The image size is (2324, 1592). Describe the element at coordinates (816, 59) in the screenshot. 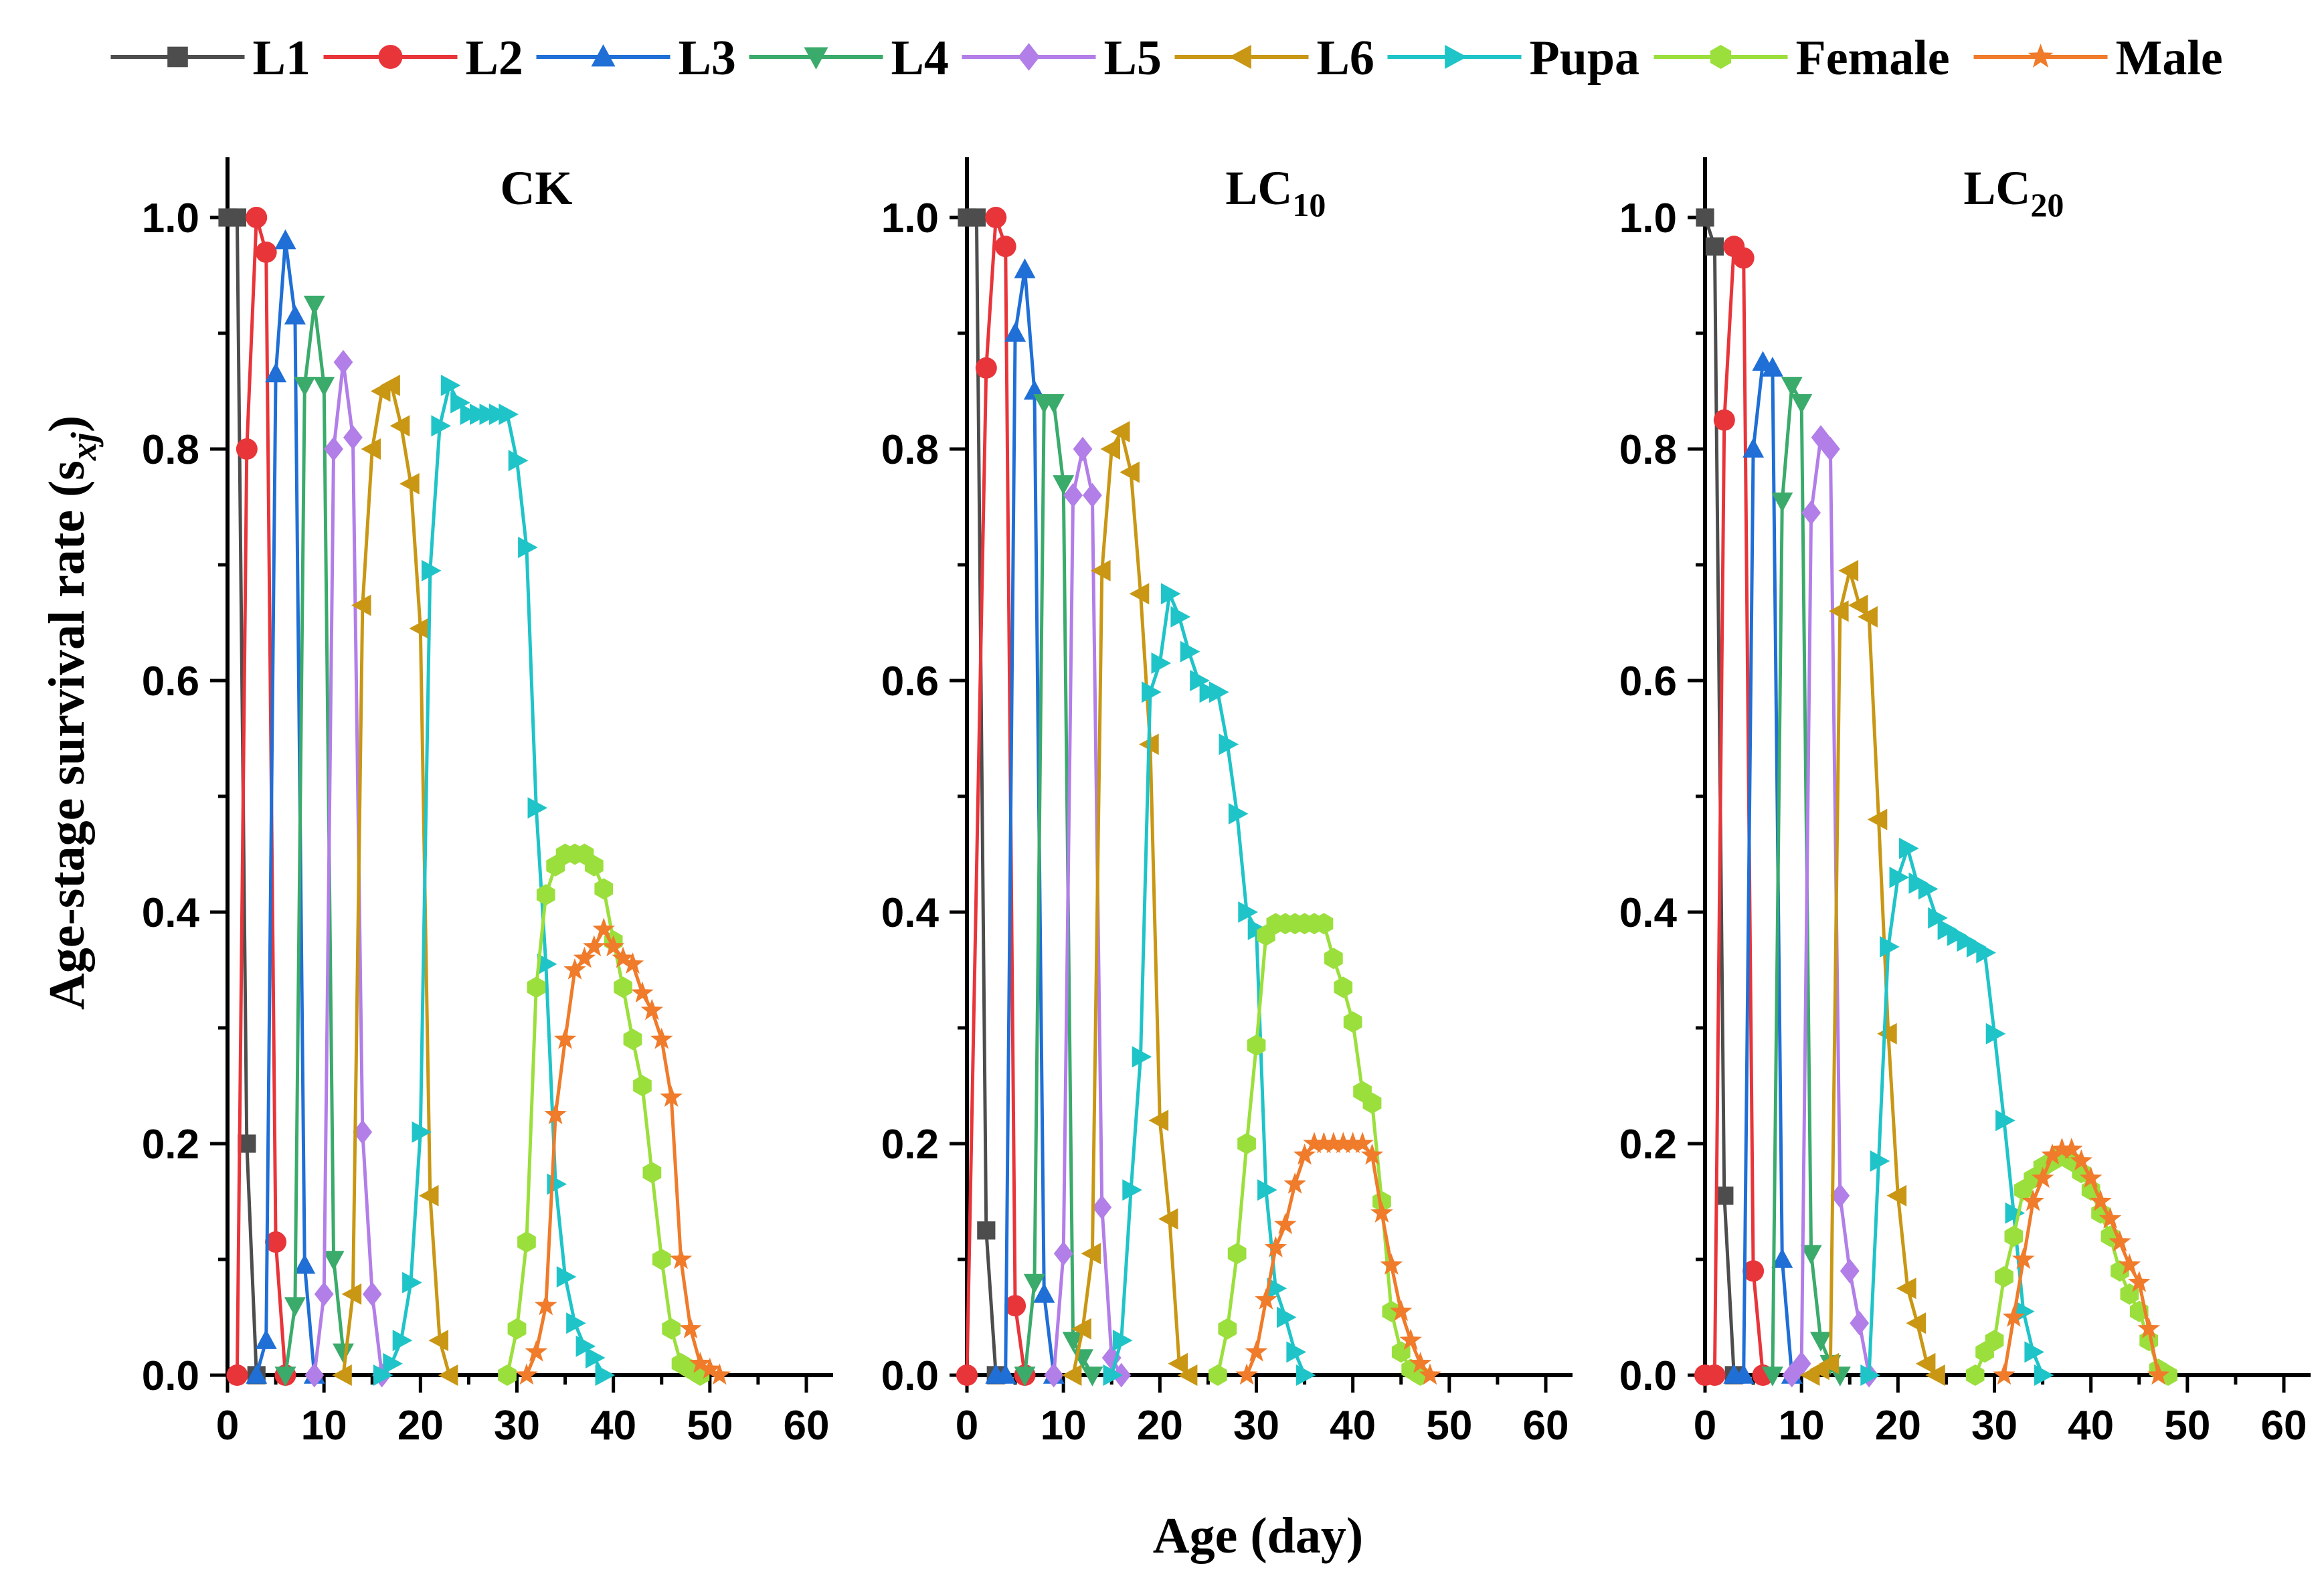

I see `legend-marker-l4` at that location.